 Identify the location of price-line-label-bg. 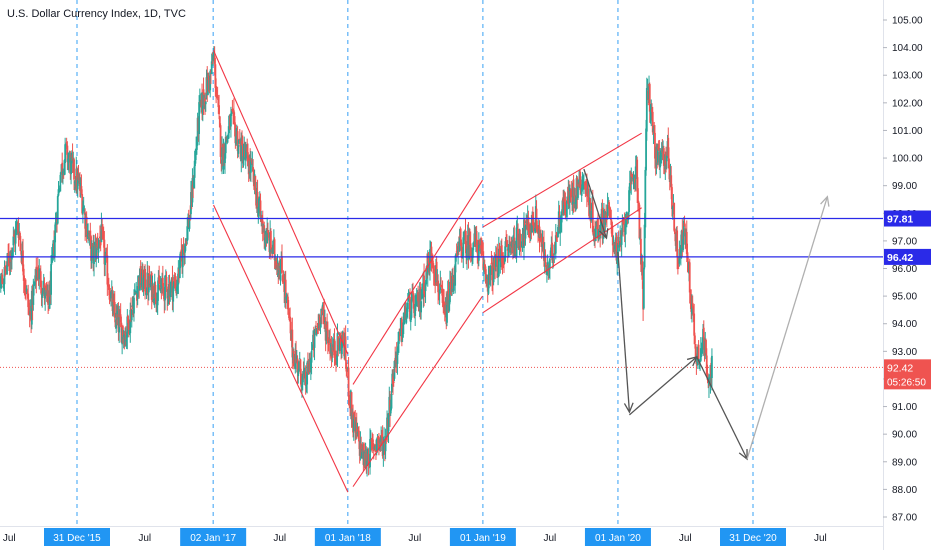
(907, 218).